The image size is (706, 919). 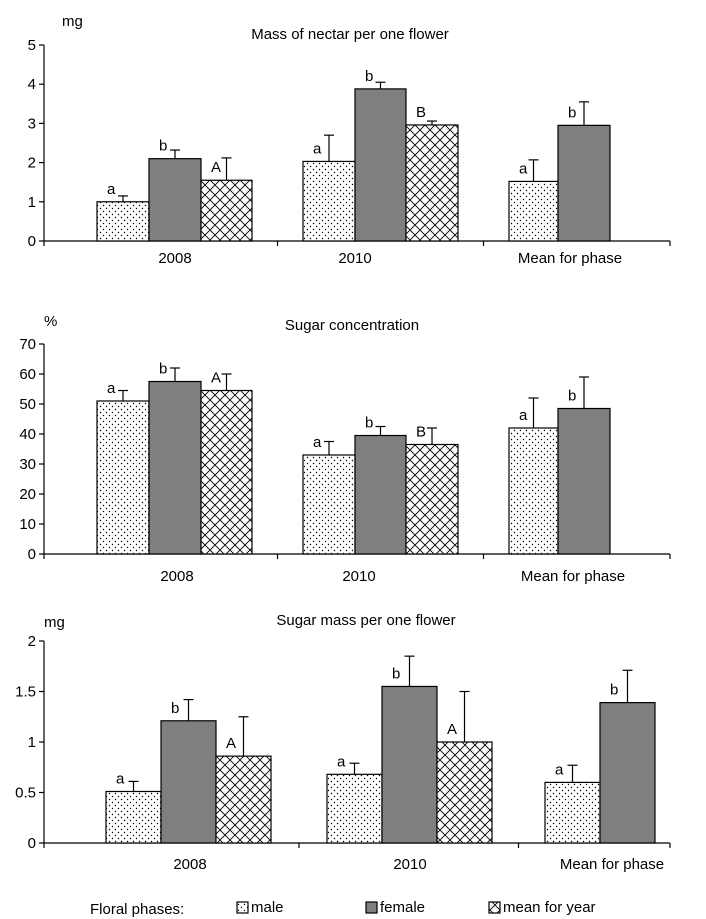 I want to click on y-tick-label: 40, so click(x=27, y=434).